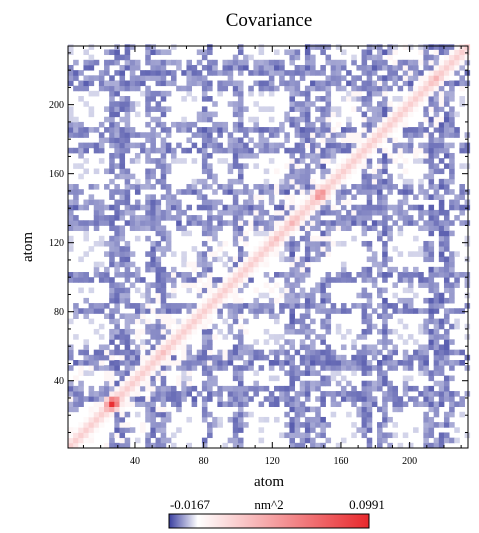 The height and width of the screenshot is (533, 479). Describe the element at coordinates (56, 105) in the screenshot. I see `y-tick-label: 200` at that location.